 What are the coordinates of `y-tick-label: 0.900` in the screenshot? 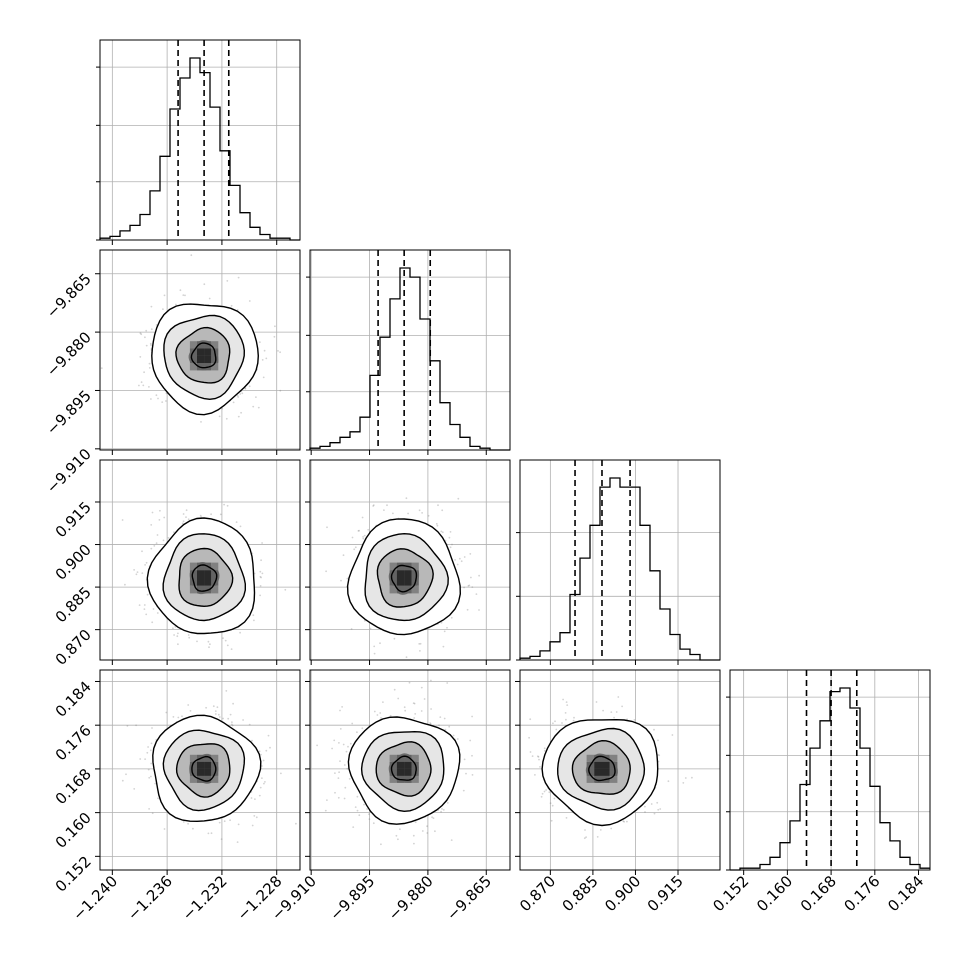 It's located at (73, 562).